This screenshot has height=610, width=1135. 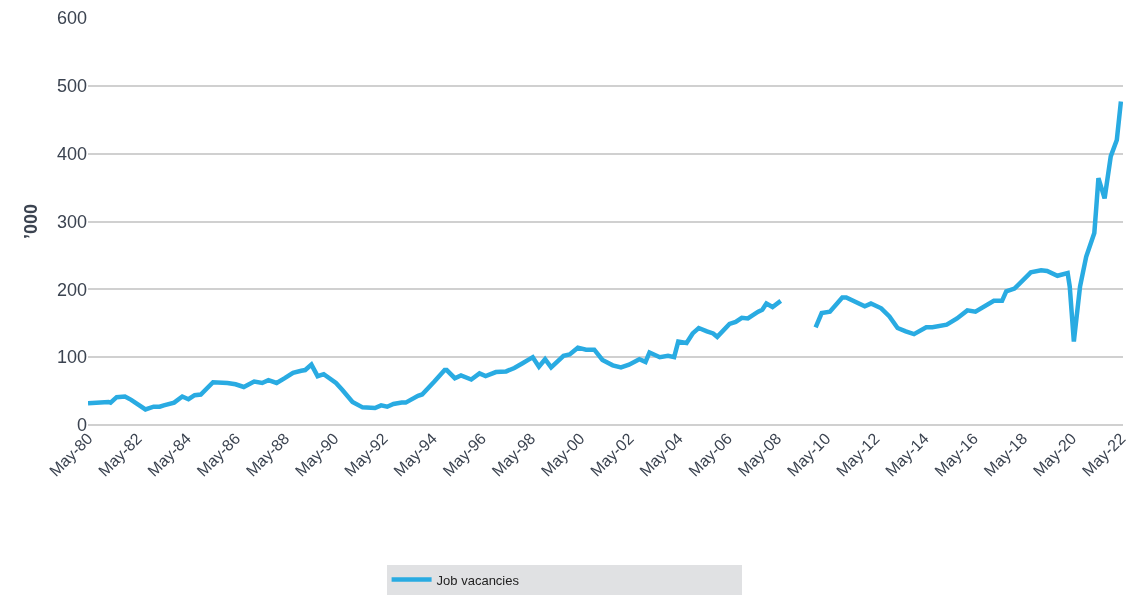 What do you see at coordinates (31, 221) in the screenshot?
I see `y-axis-title: ’000` at bounding box center [31, 221].